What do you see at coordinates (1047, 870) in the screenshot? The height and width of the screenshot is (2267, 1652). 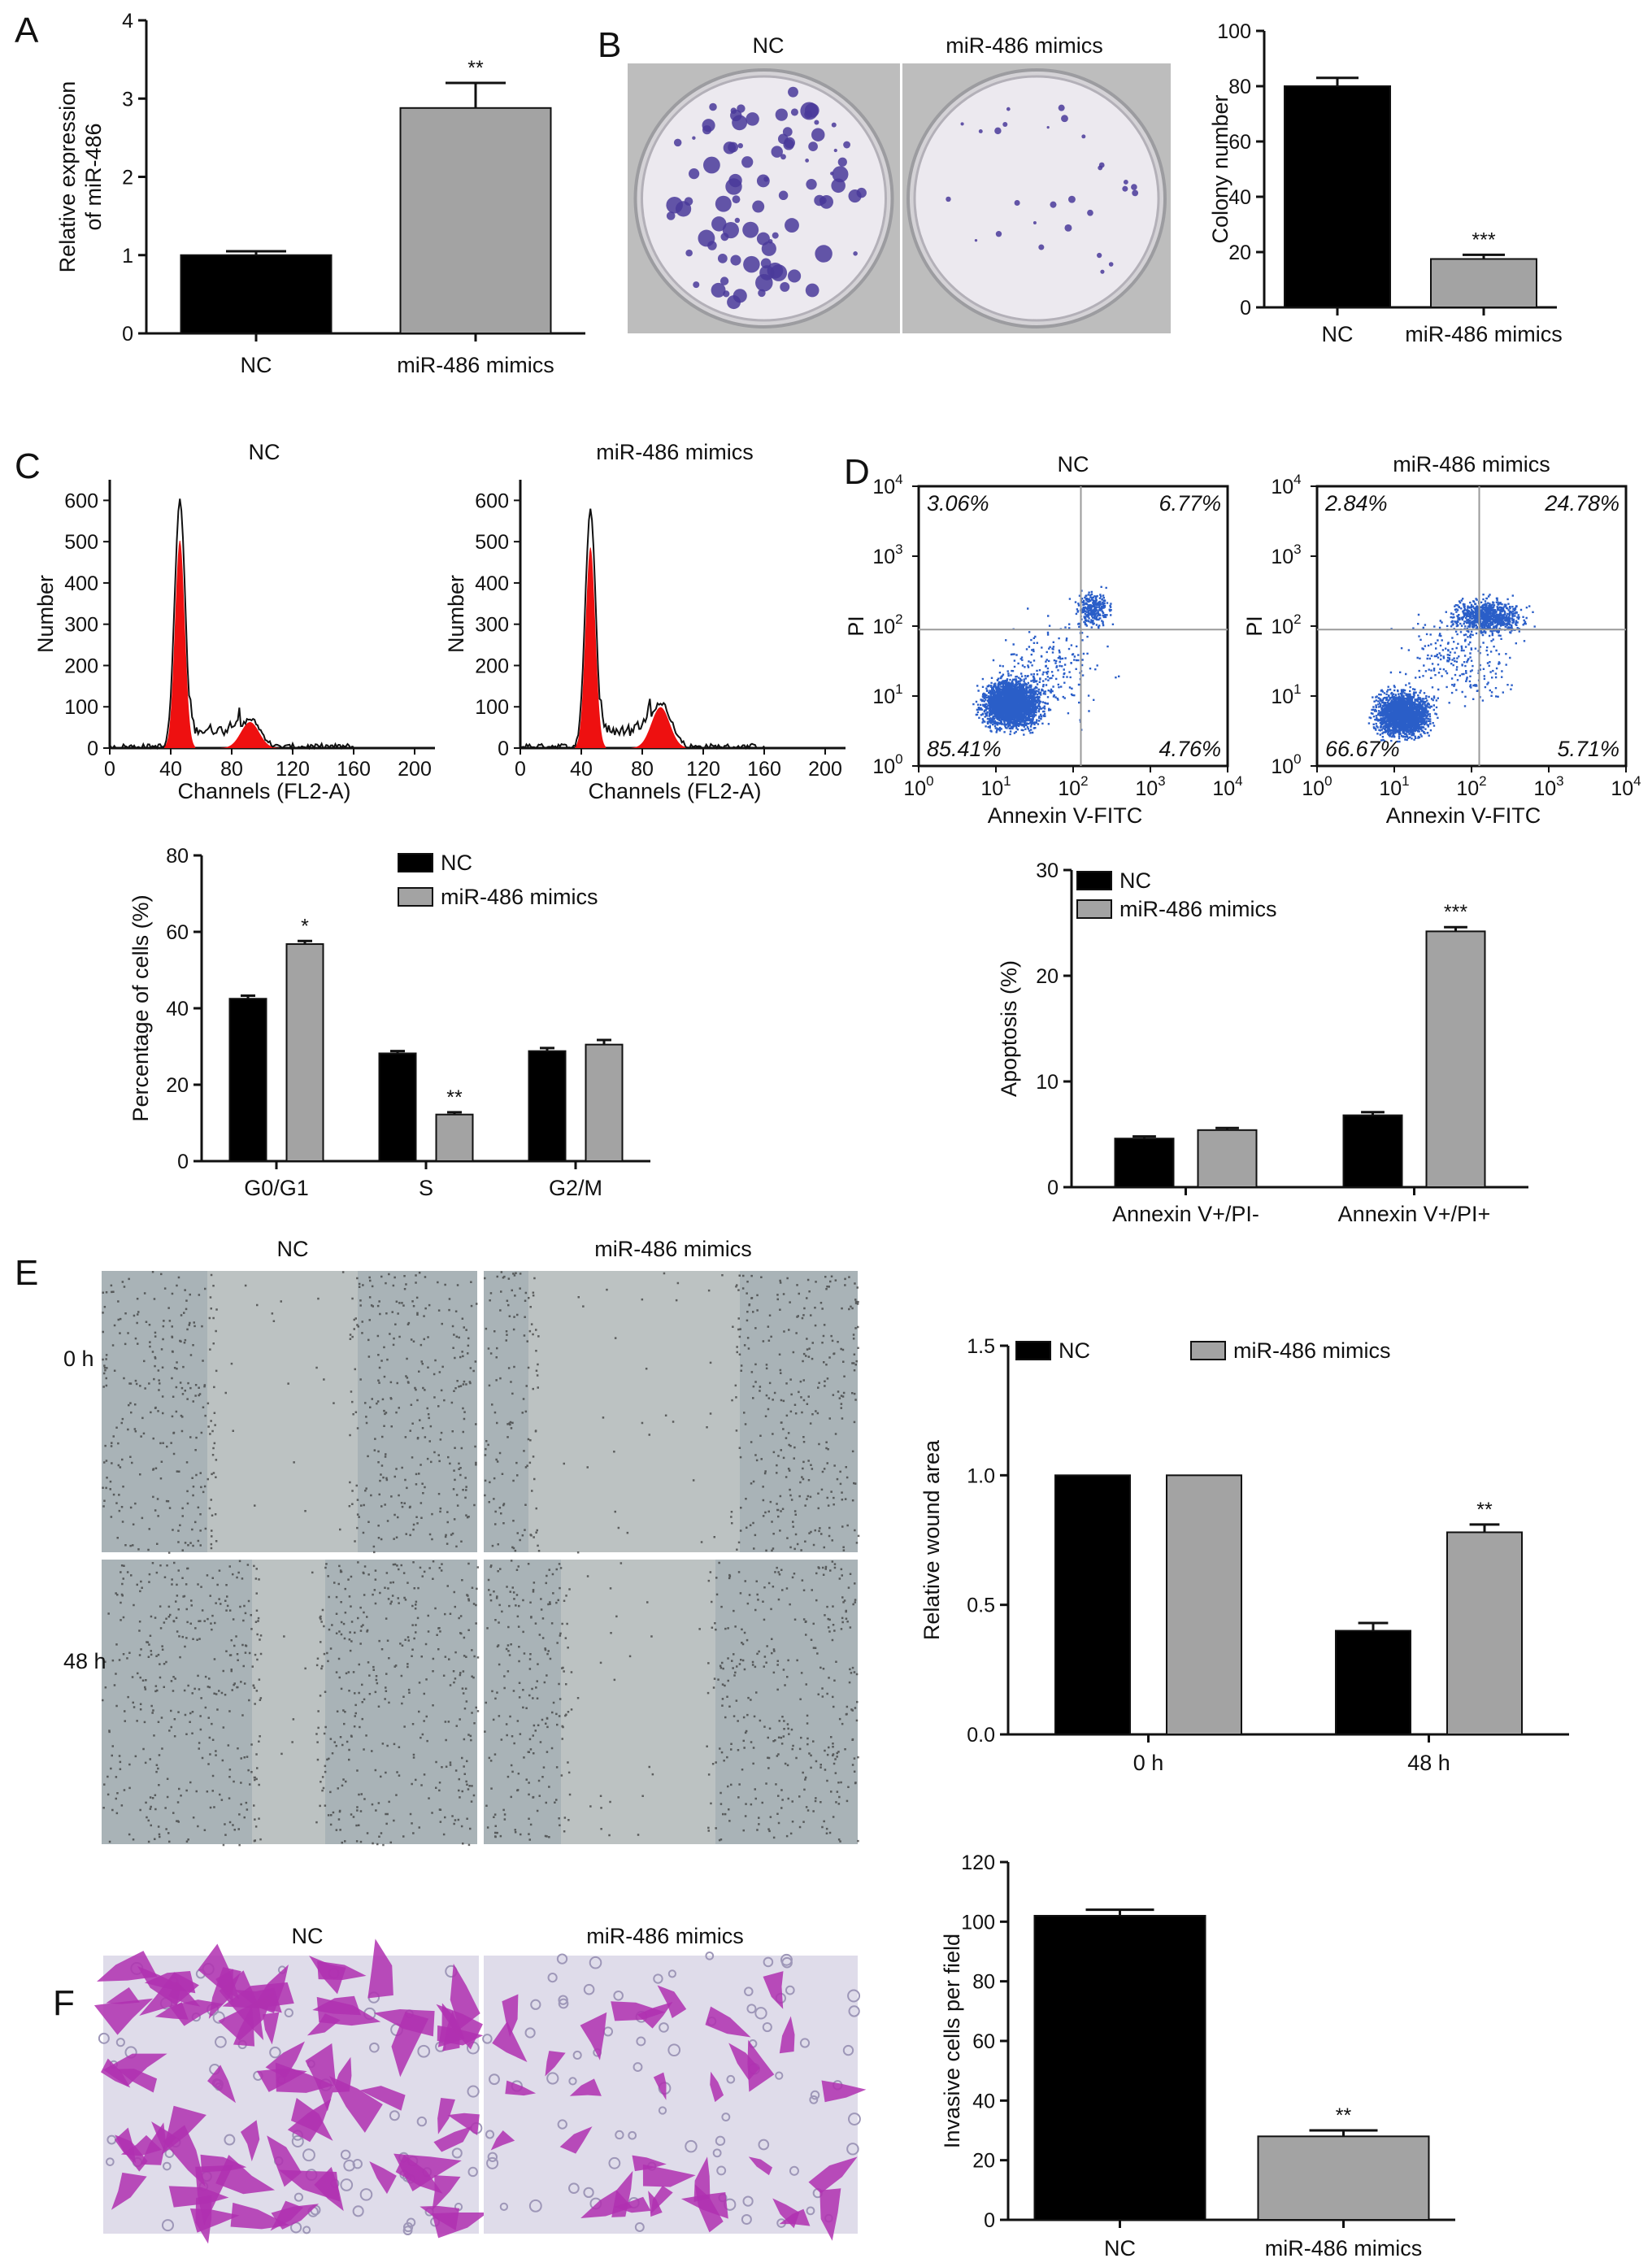 I see `y-tick-label: 30` at bounding box center [1047, 870].